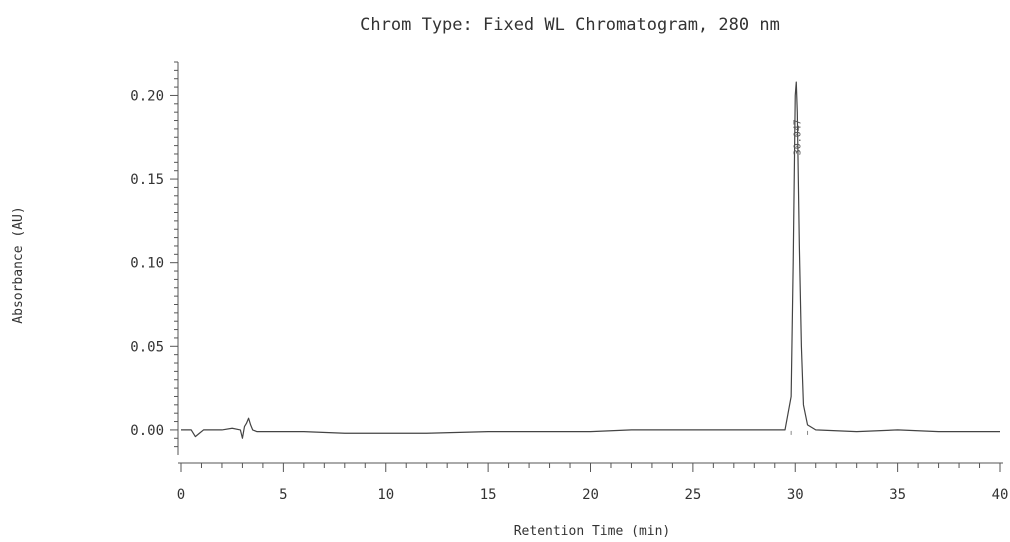 The width and height of the screenshot is (1010, 542). Describe the element at coordinates (692, 495) in the screenshot. I see `x-tick-label: 25` at that location.